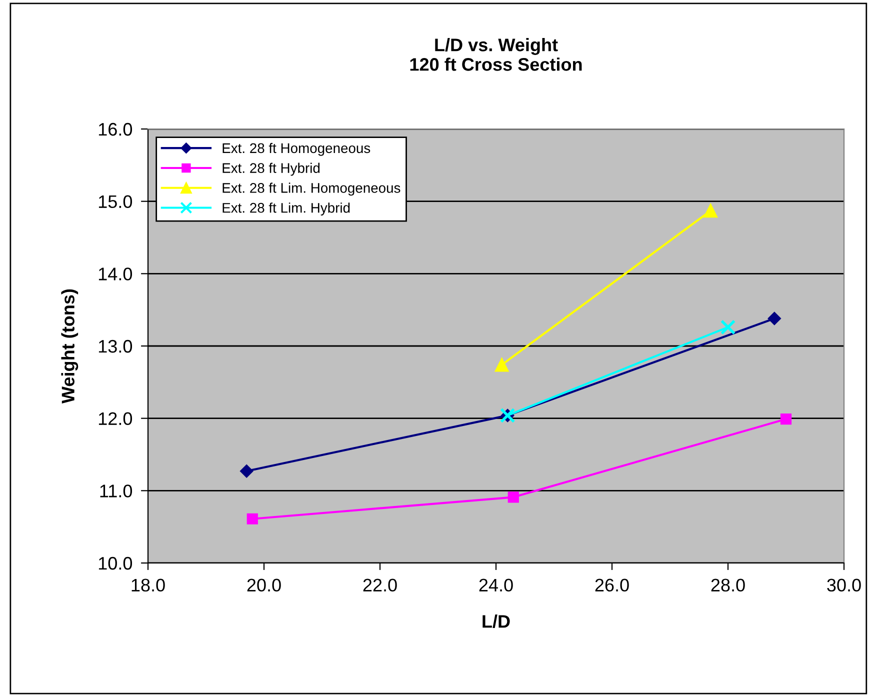 Image resolution: width=869 pixels, height=697 pixels. I want to click on y-tick-label: 16.0, so click(115, 129).